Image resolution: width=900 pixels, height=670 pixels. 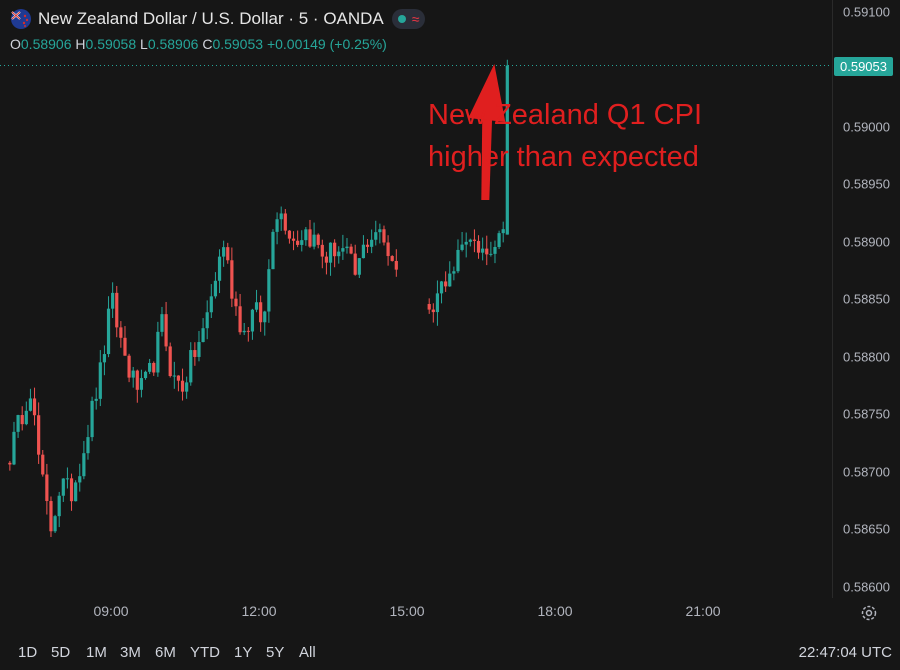 I want to click on time-tick-label: 15:00, so click(x=407, y=611).